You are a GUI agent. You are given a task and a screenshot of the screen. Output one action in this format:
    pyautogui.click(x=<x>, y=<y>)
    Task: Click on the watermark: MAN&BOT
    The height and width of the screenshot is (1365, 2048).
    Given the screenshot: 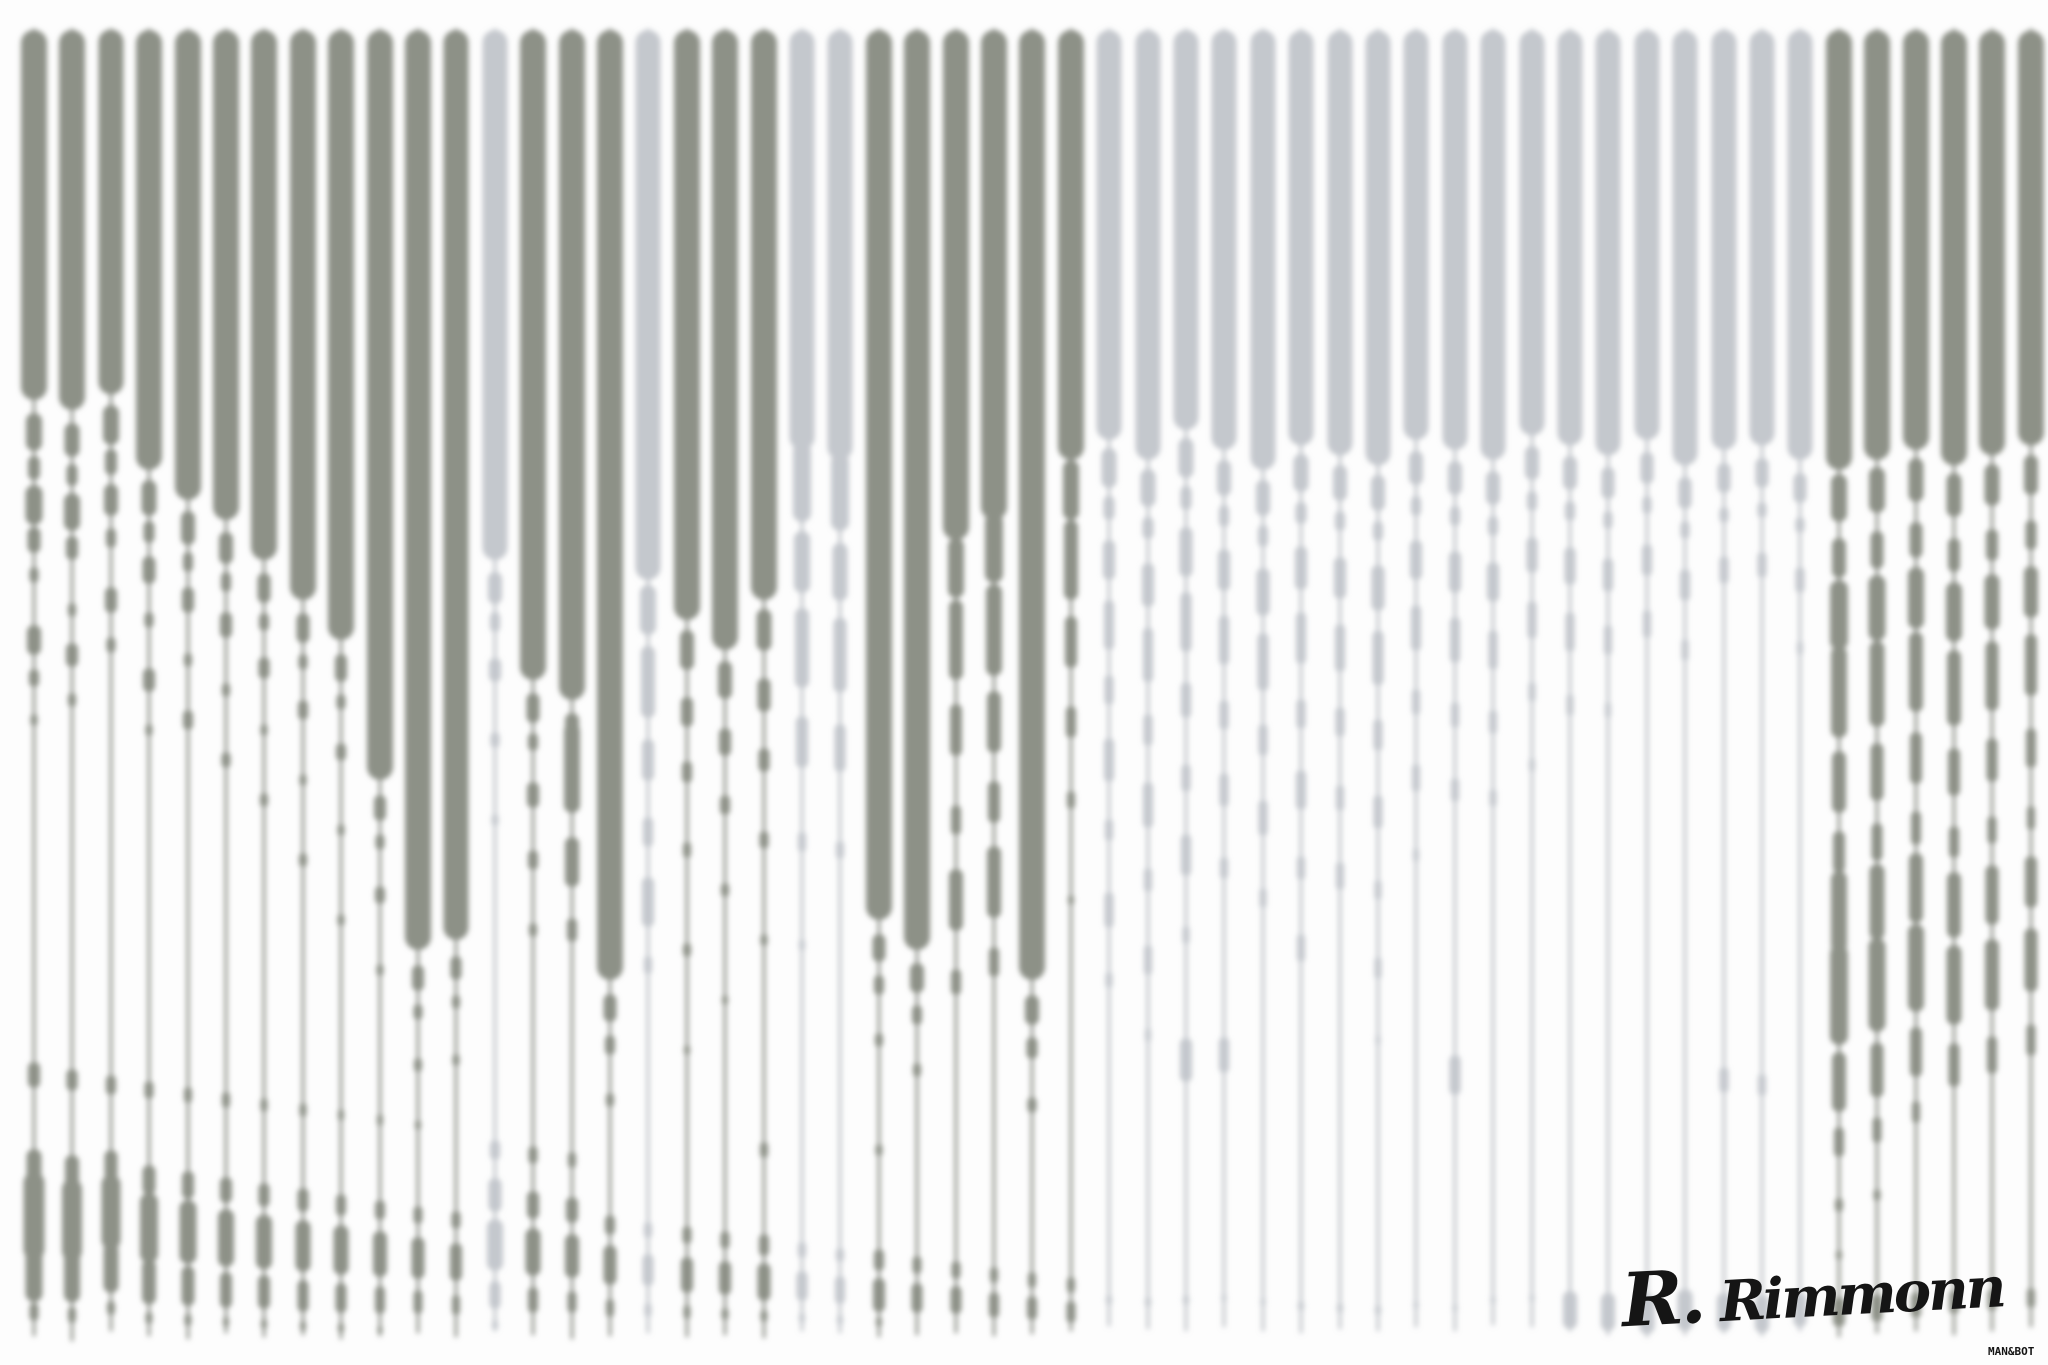 What is the action you would take?
    pyautogui.click(x=2011, y=1351)
    